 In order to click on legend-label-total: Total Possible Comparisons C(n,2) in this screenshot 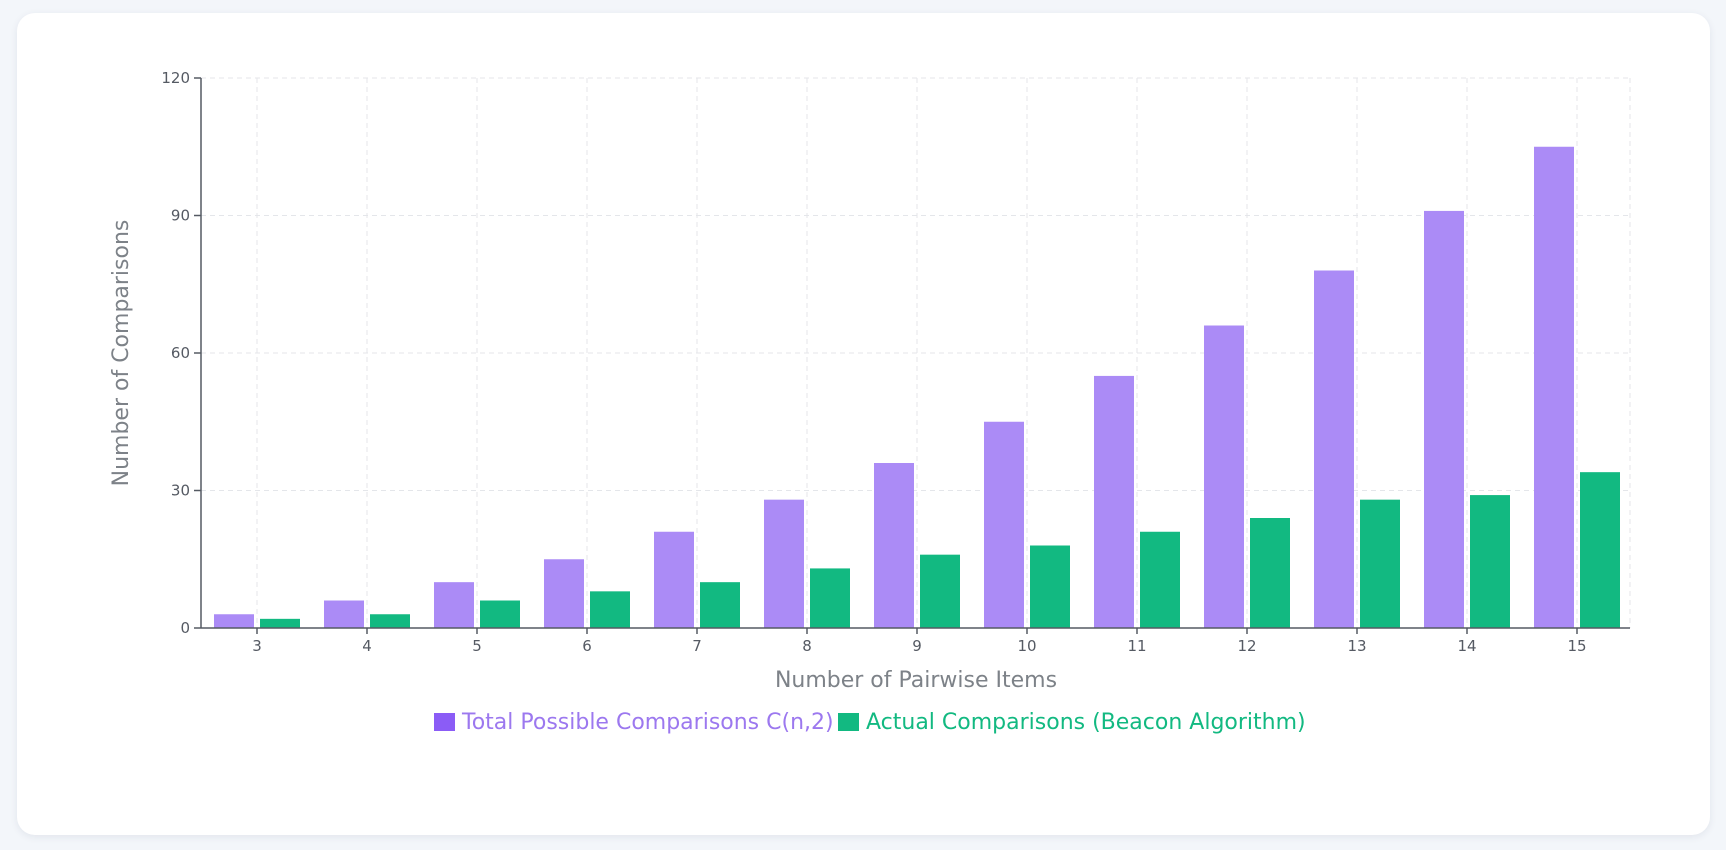, I will do `click(647, 722)`.